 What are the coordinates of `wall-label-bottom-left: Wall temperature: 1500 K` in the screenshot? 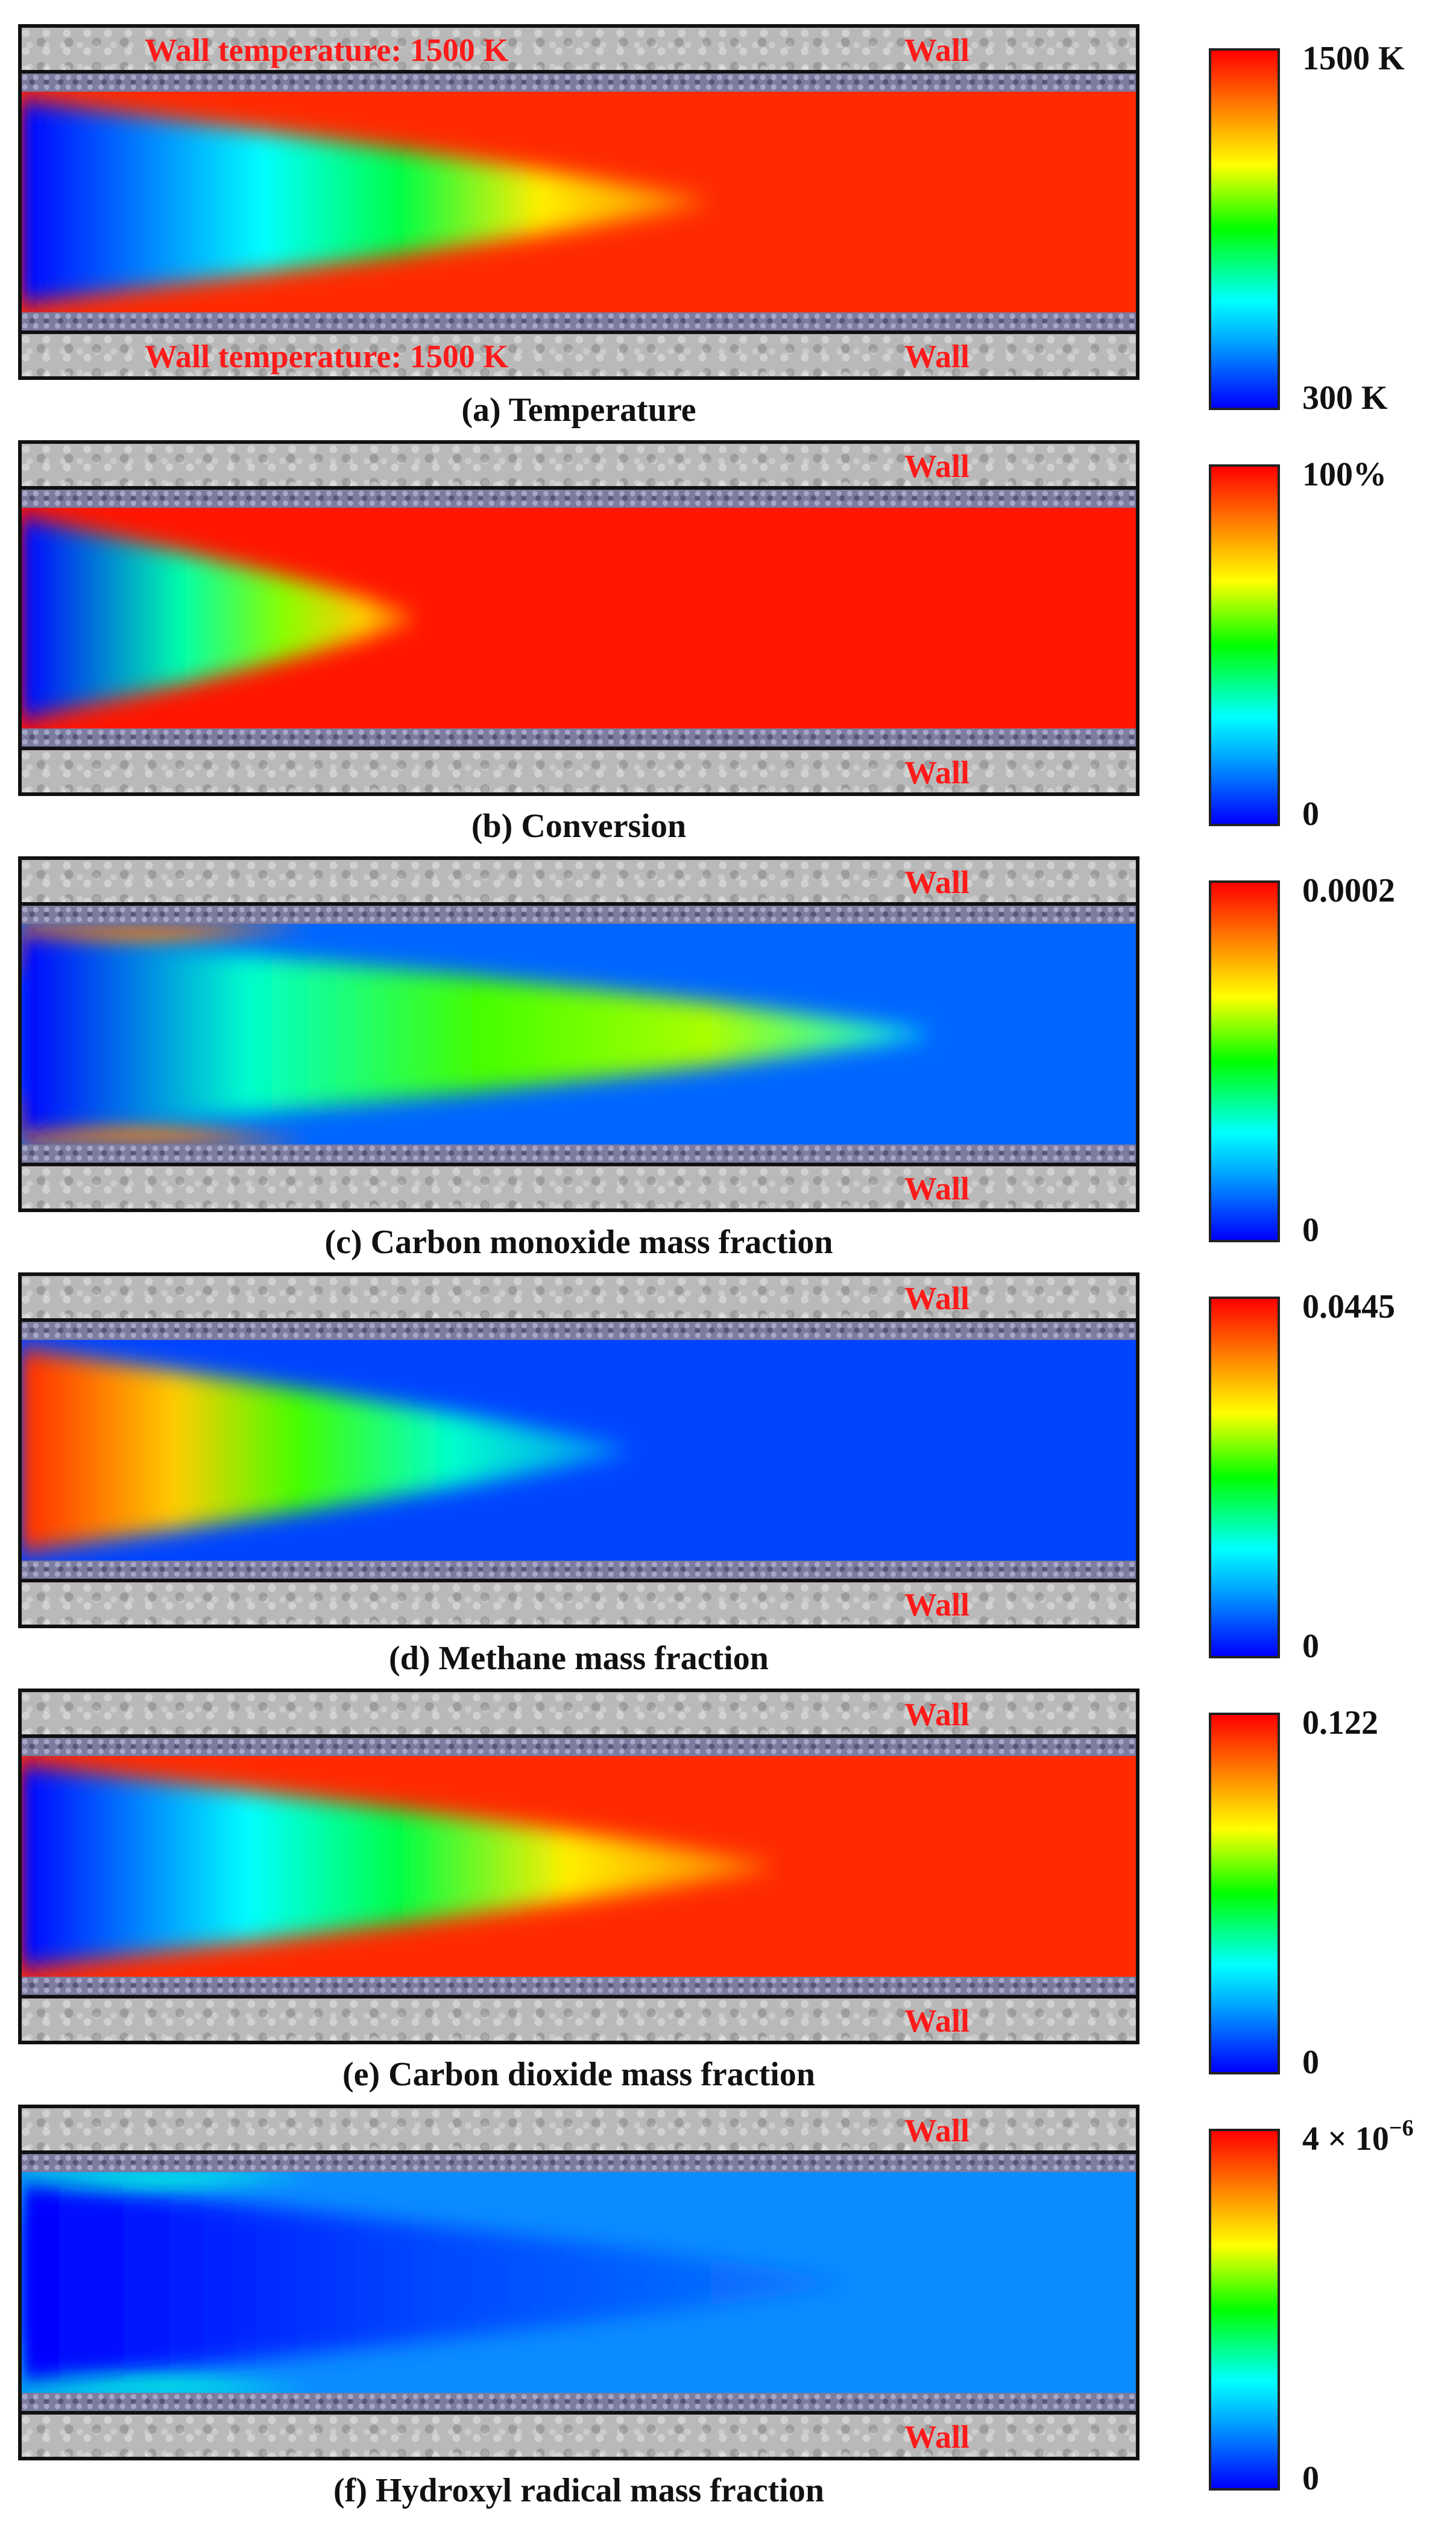 It's located at (327, 356).